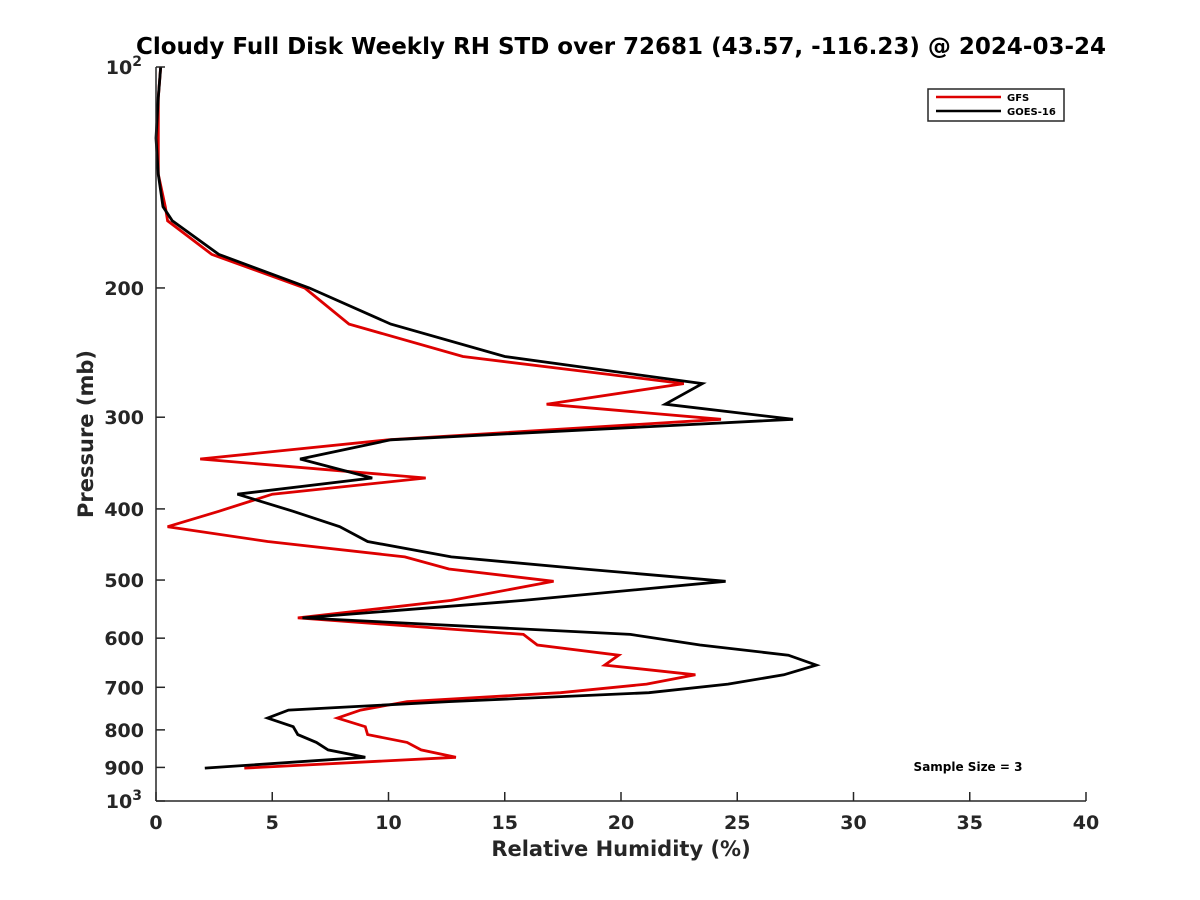 This screenshot has width=1200, height=900. I want to click on x-tick-label: 10, so click(388, 823).